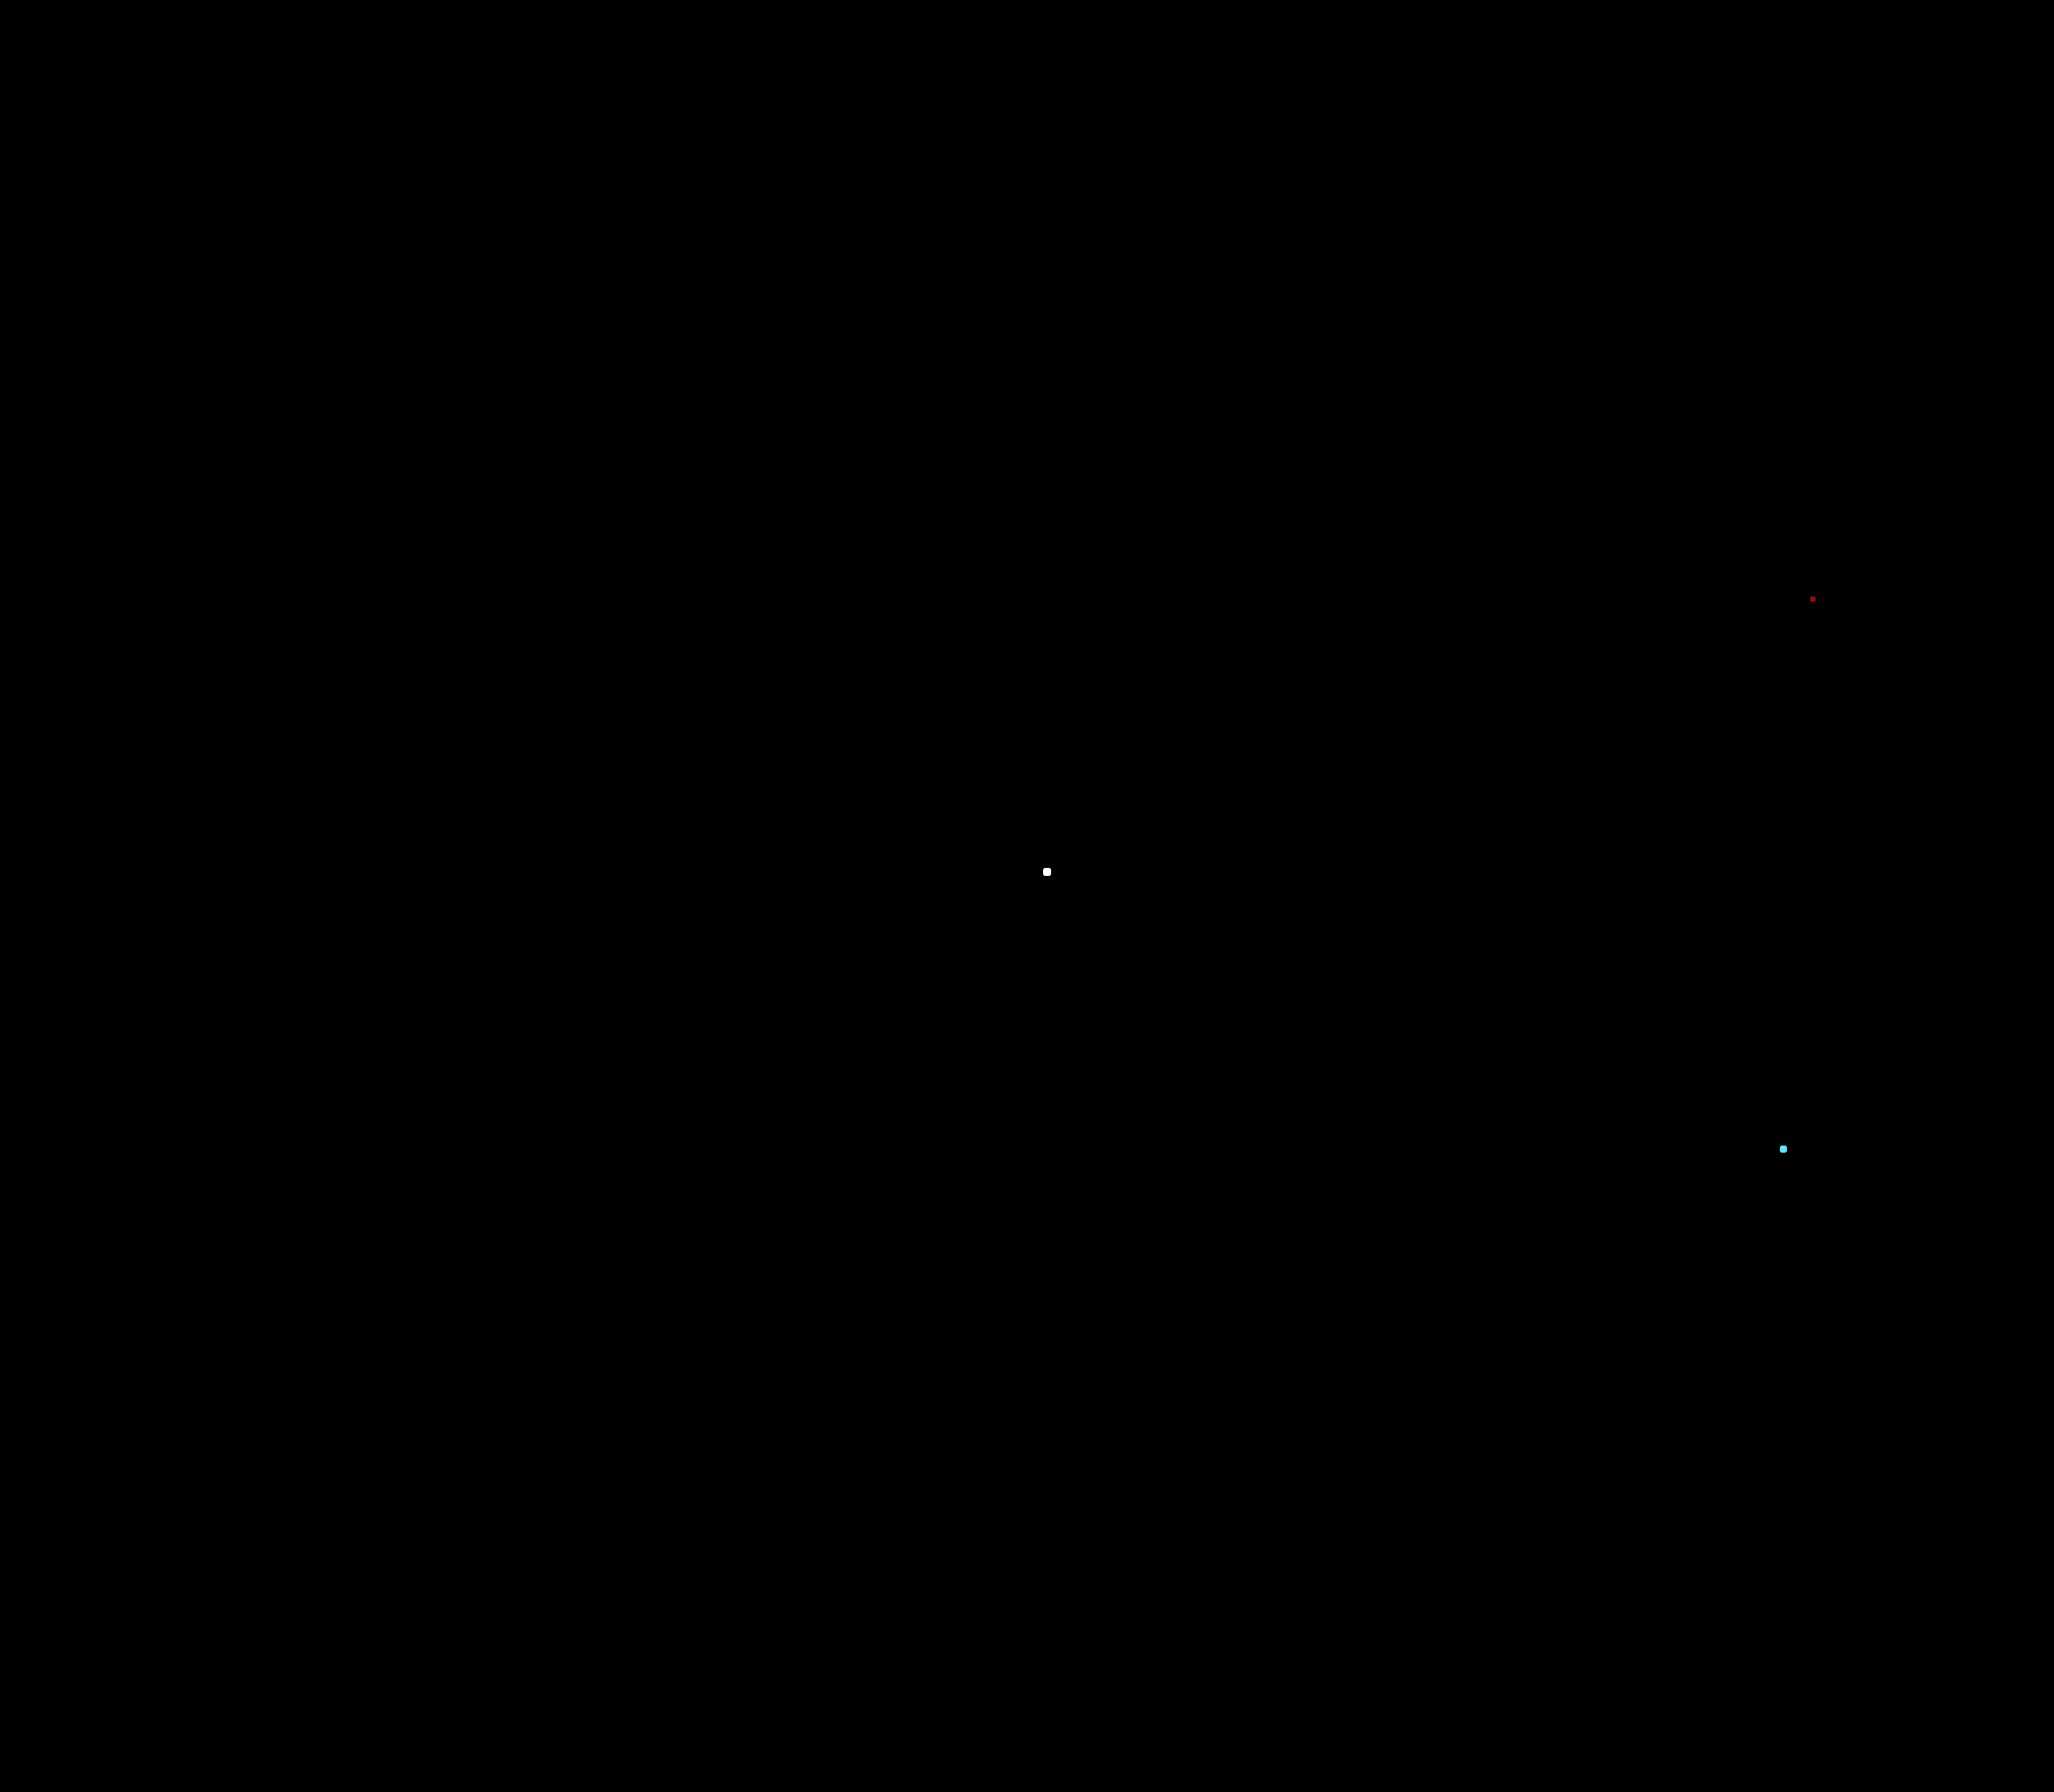 Image resolution: width=2054 pixels, height=1792 pixels. Describe the element at coordinates (1047, 872) in the screenshot. I see `white-dot` at that location.